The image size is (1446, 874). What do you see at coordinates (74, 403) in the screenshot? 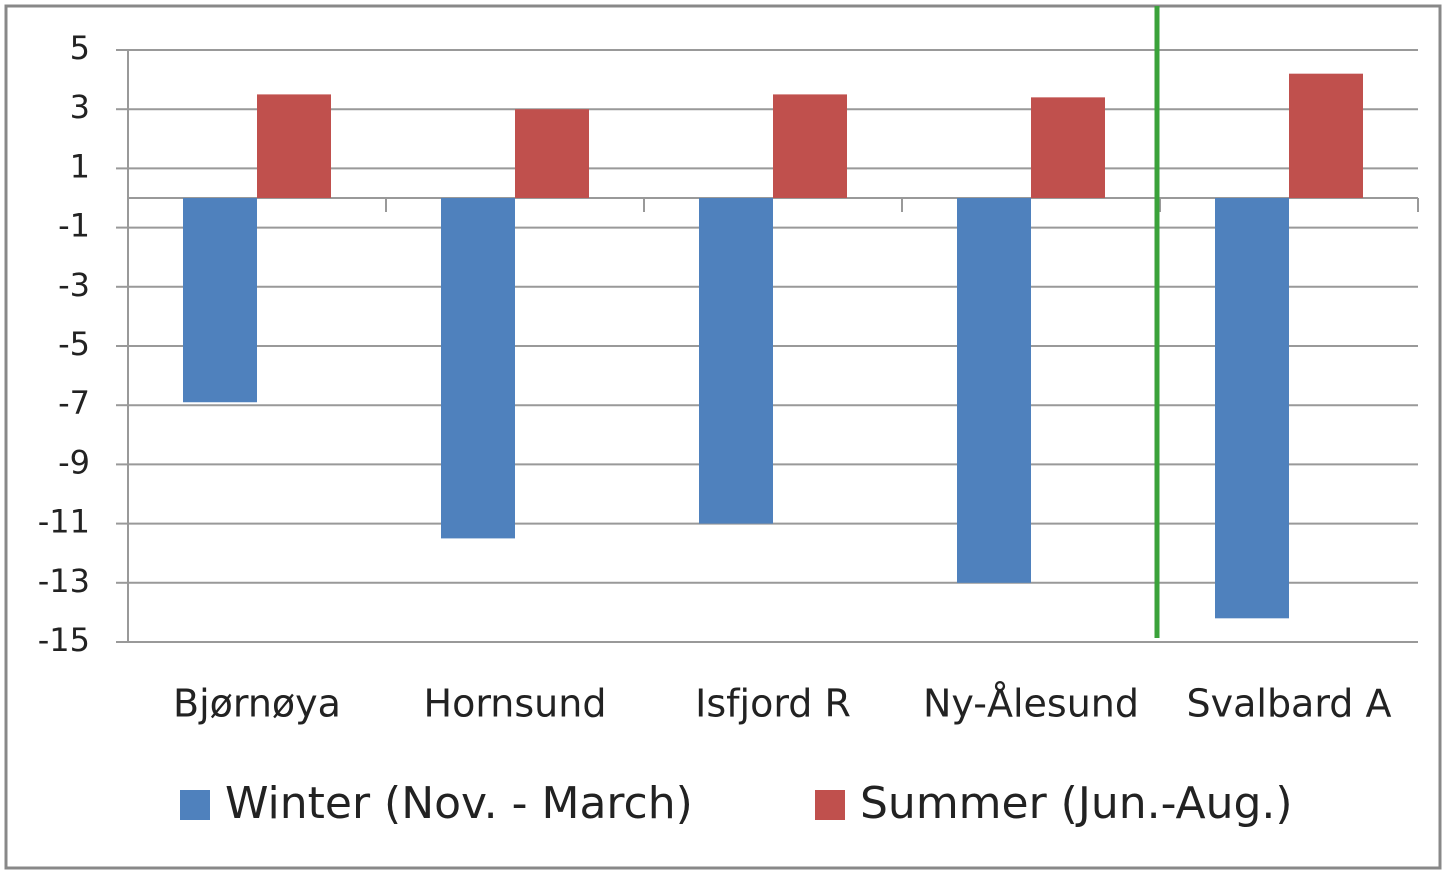
I see `y-tick-label: -7` at bounding box center [74, 403].